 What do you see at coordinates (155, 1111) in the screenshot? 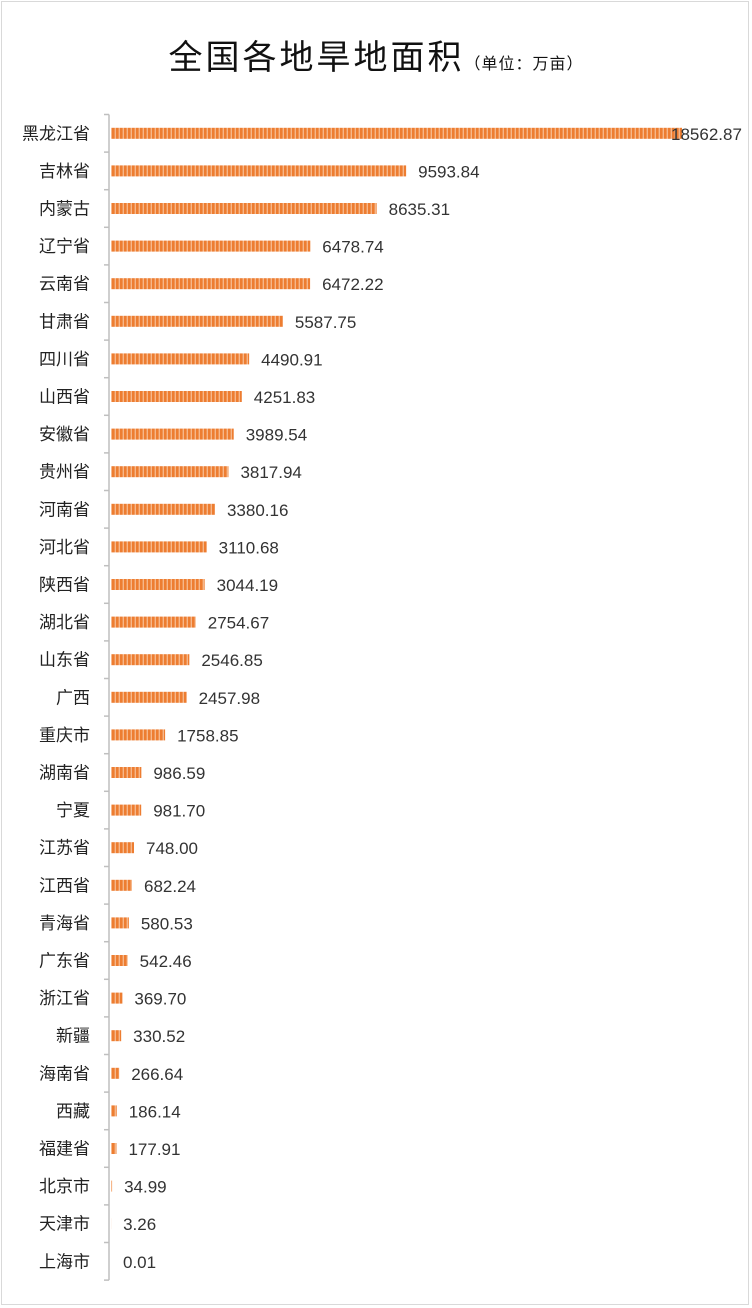
I see `data-label: 186.14` at bounding box center [155, 1111].